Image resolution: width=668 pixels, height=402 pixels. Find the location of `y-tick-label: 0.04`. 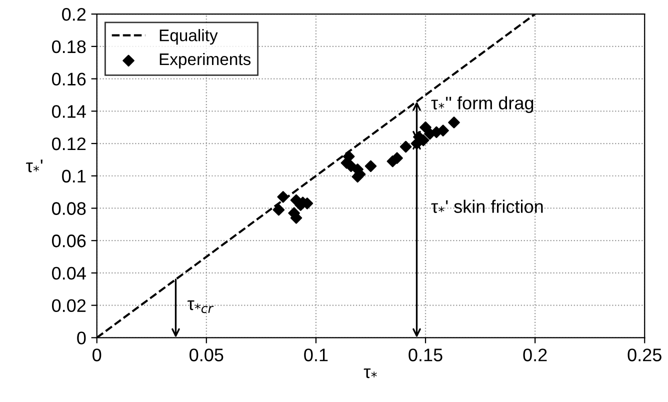

y-tick-label: 0.04 is located at coordinates (69, 273).